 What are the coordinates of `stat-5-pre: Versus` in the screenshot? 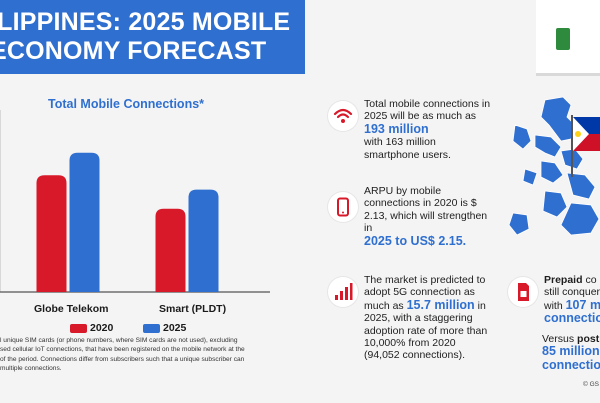 It's located at (558, 339).